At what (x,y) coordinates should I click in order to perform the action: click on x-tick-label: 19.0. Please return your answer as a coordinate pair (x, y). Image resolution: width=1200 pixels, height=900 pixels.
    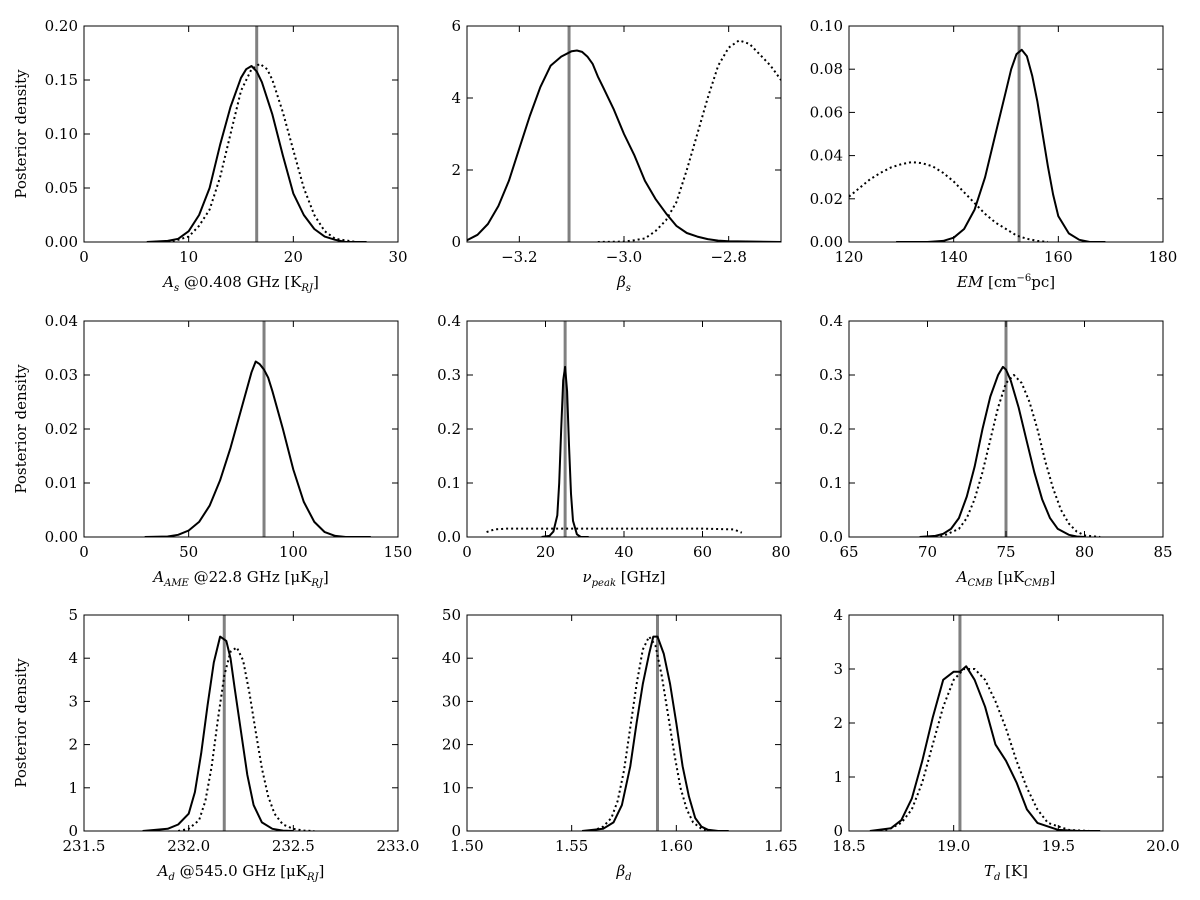
    Looking at the image, I should click on (953, 846).